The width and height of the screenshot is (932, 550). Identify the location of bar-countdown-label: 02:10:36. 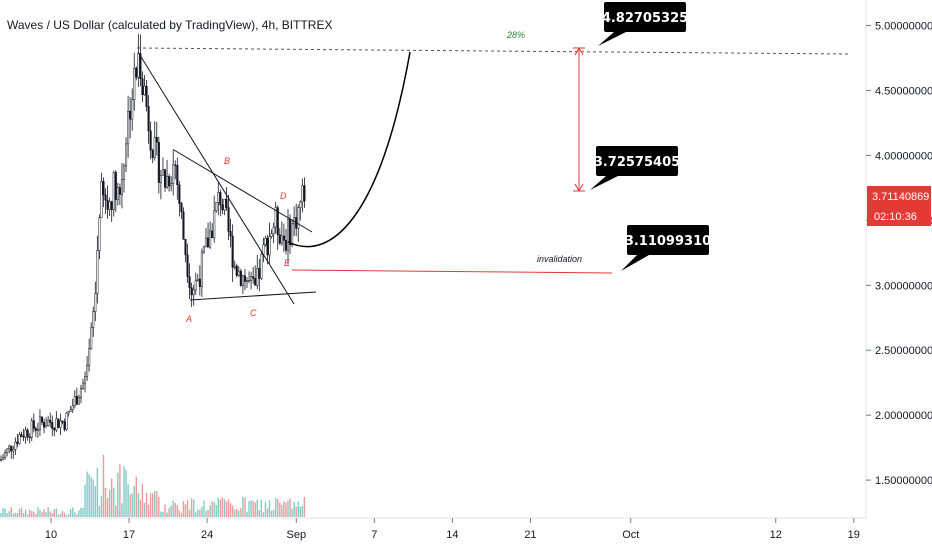
(895, 217).